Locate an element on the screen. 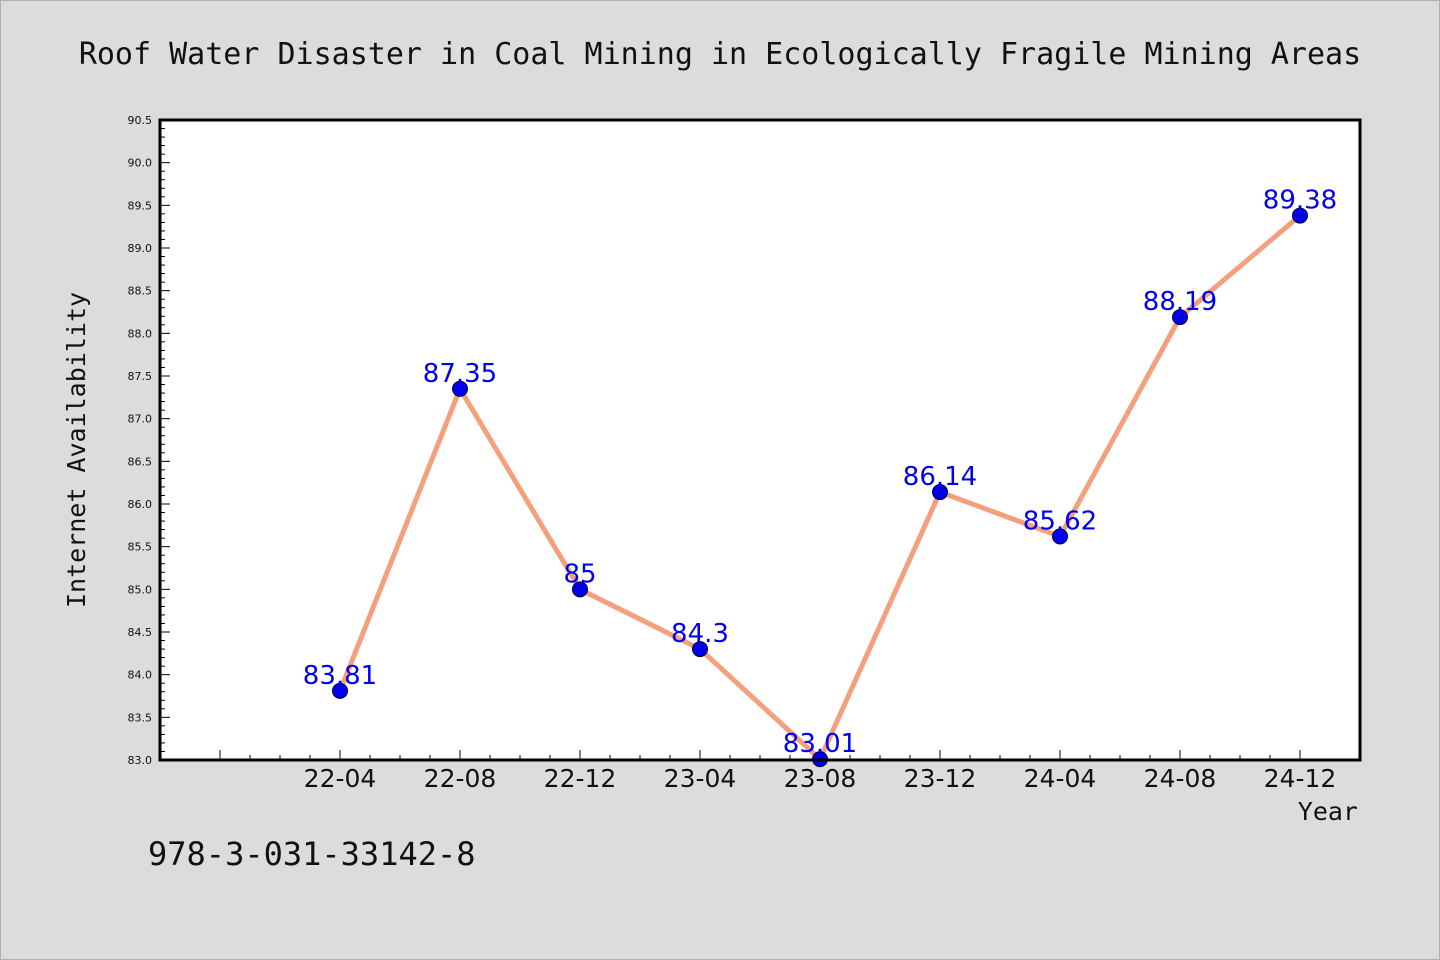  data-label: 88.19 is located at coordinates (1180, 302).